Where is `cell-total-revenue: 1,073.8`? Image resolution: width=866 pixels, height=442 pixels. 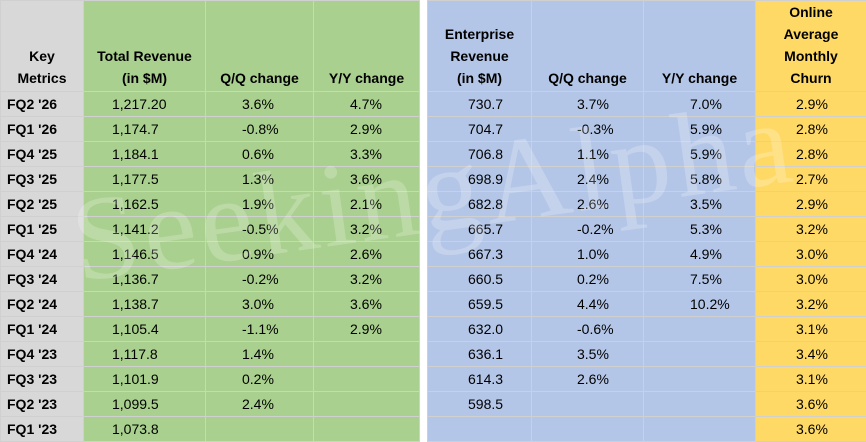
cell-total-revenue: 1,073.8 is located at coordinates (144, 429).